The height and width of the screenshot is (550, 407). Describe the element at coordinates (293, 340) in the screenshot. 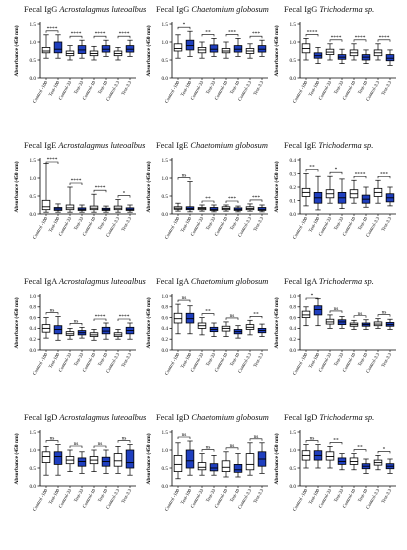

I see `y-tick-label: 0.2` at that location.